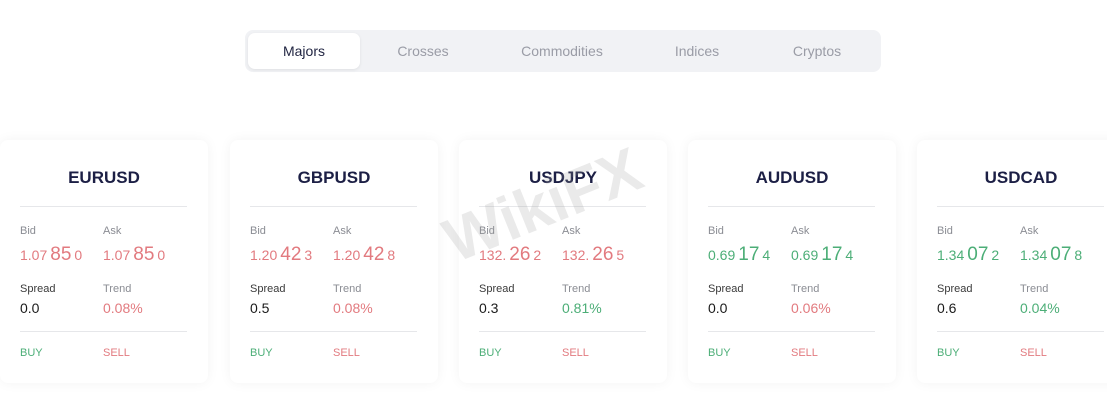 This screenshot has height=403, width=1107. What do you see at coordinates (78, 255) in the screenshot?
I see `bid-price-fraction: 0` at bounding box center [78, 255].